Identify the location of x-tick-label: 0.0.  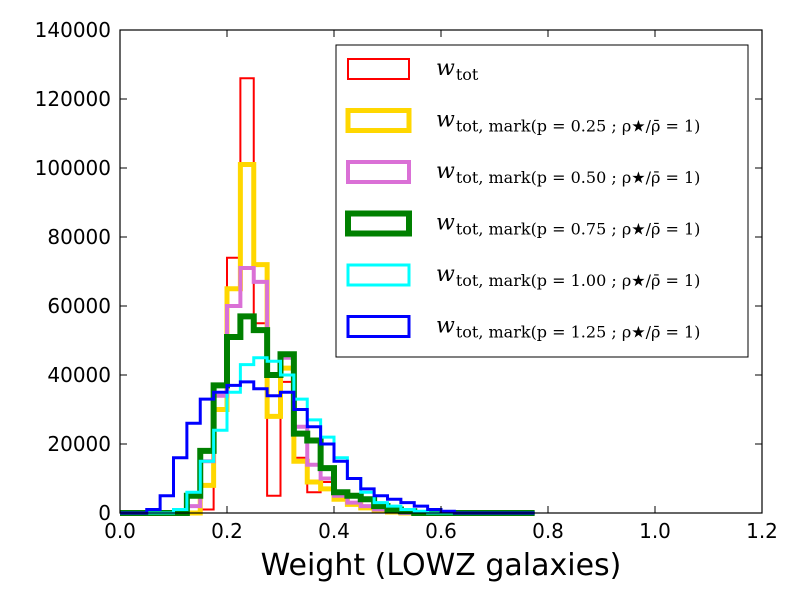
(120, 531).